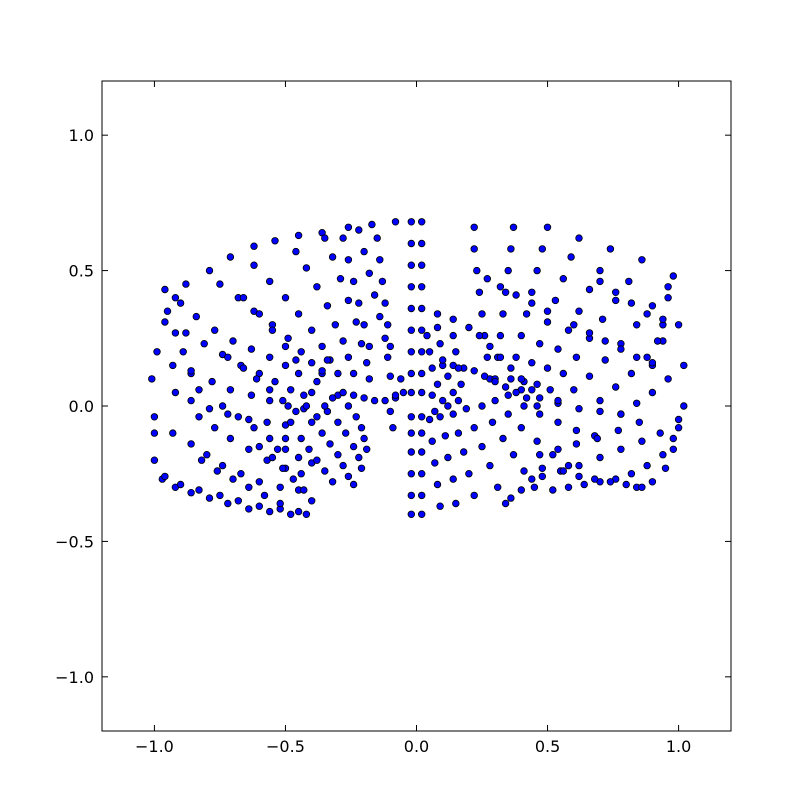 This screenshot has height=812, width=812. I want to click on y-tick-label: −0.5, so click(74, 541).